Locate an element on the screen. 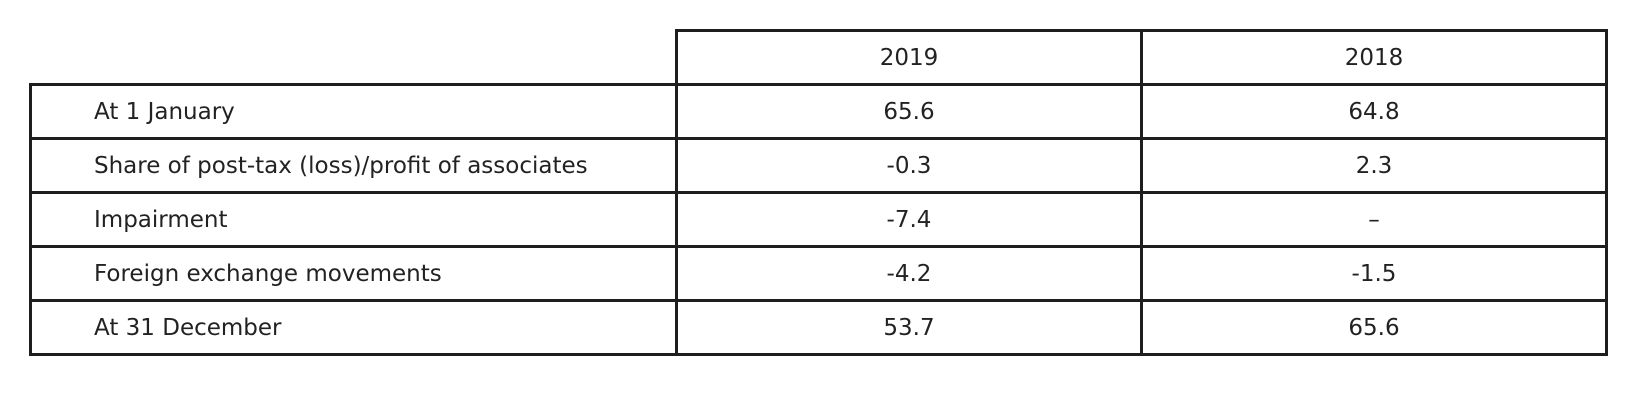  value-2018: – is located at coordinates (1374, 219).